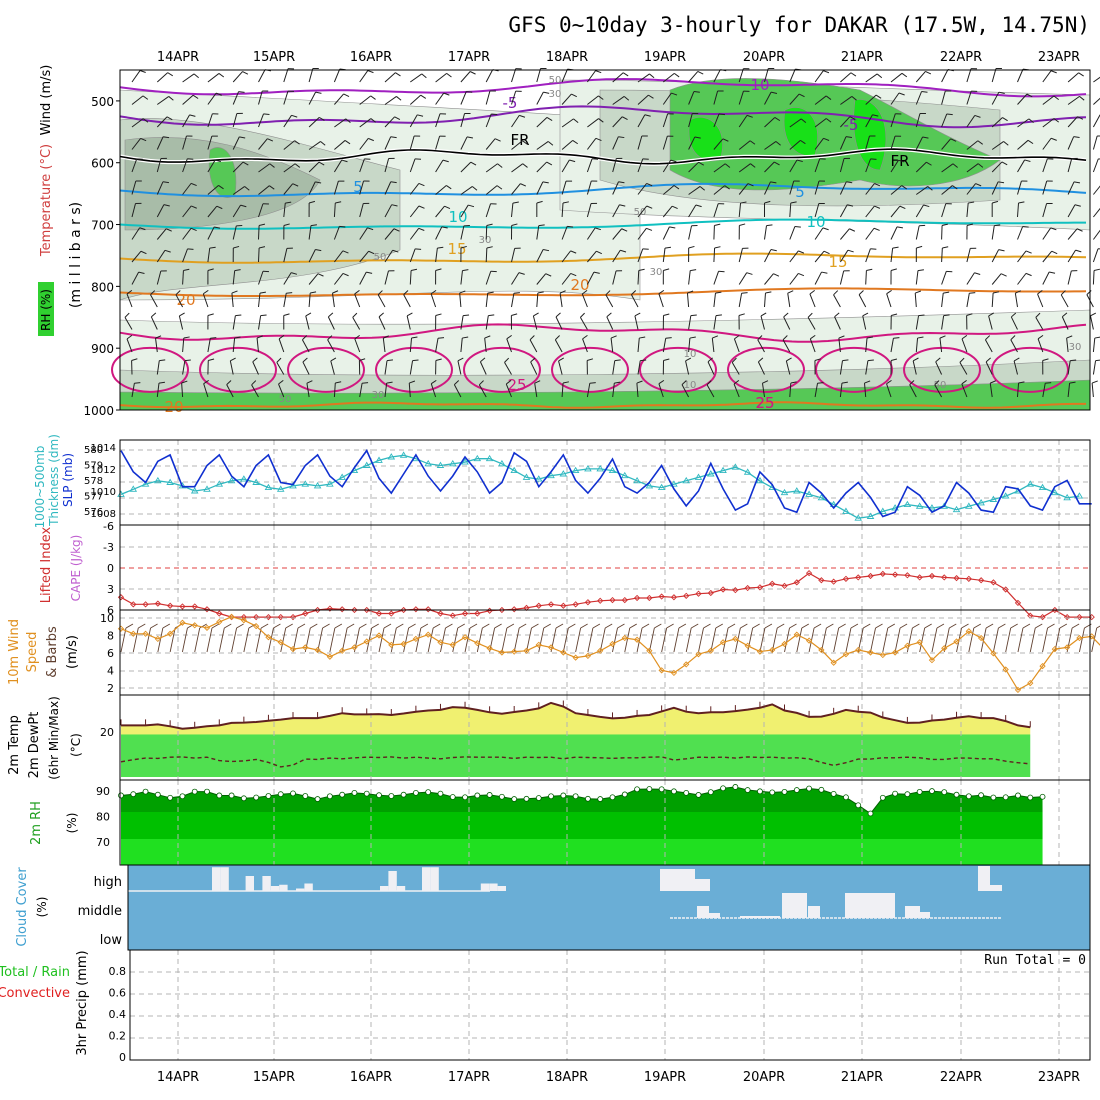  Describe the element at coordinates (606, 483) in the screenshot. I see `slp-line` at that location.